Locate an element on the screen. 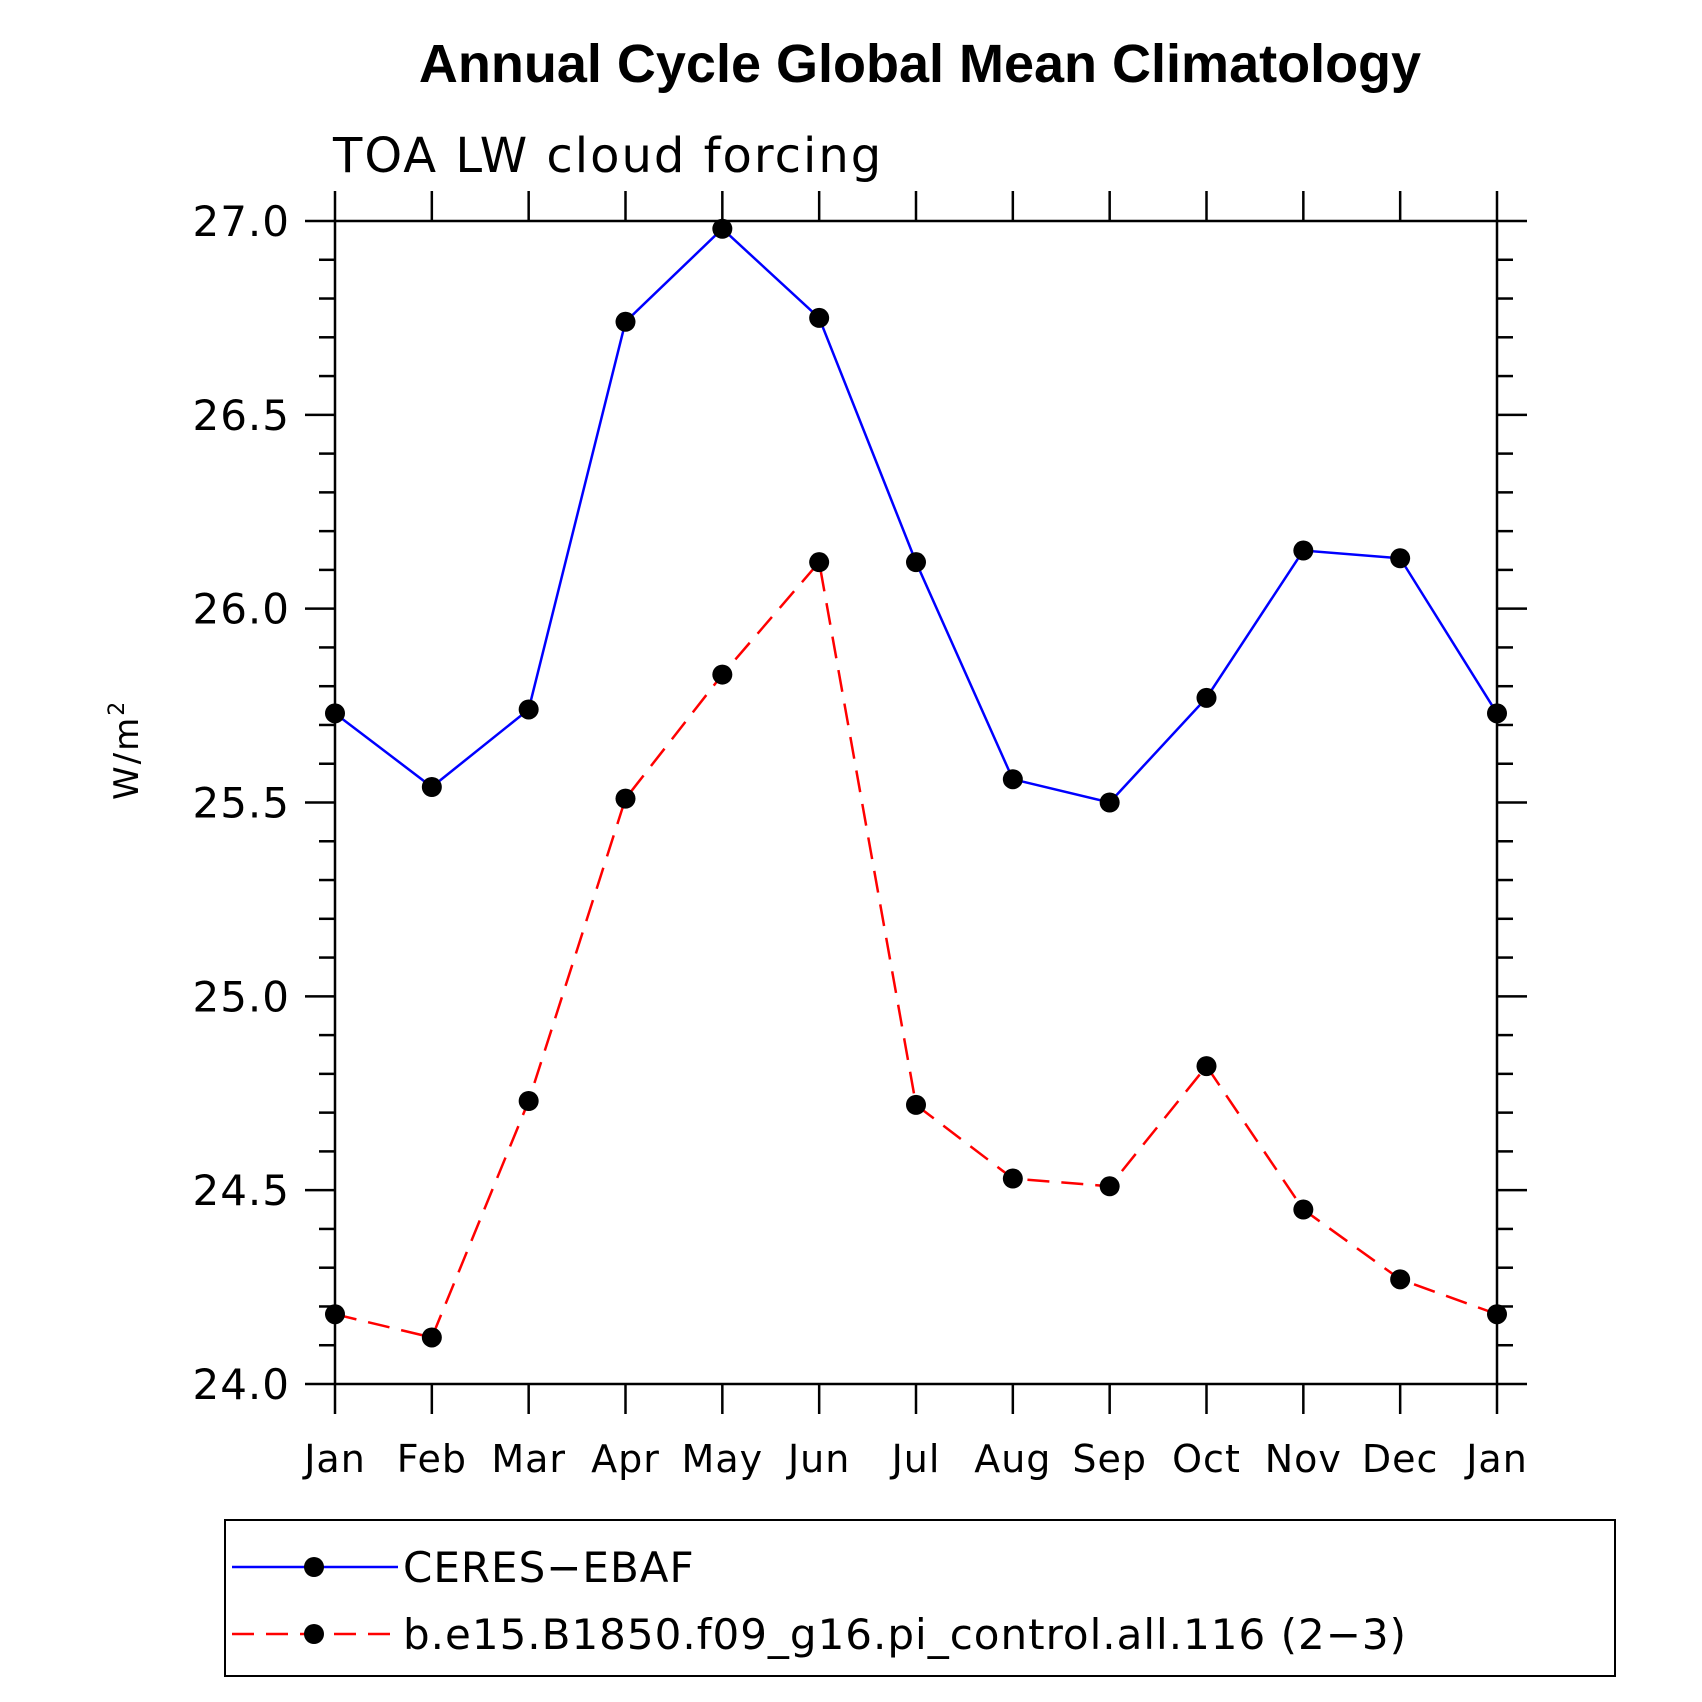  x-tick-label: Jul is located at coordinates (915, 1459).